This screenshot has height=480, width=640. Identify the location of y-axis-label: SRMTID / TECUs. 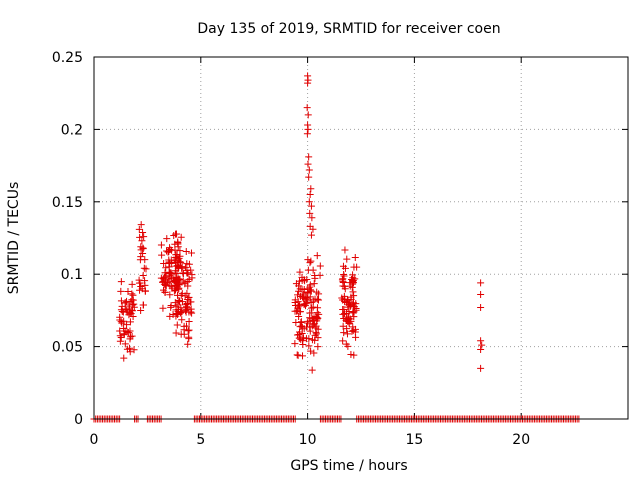
(14, 238).